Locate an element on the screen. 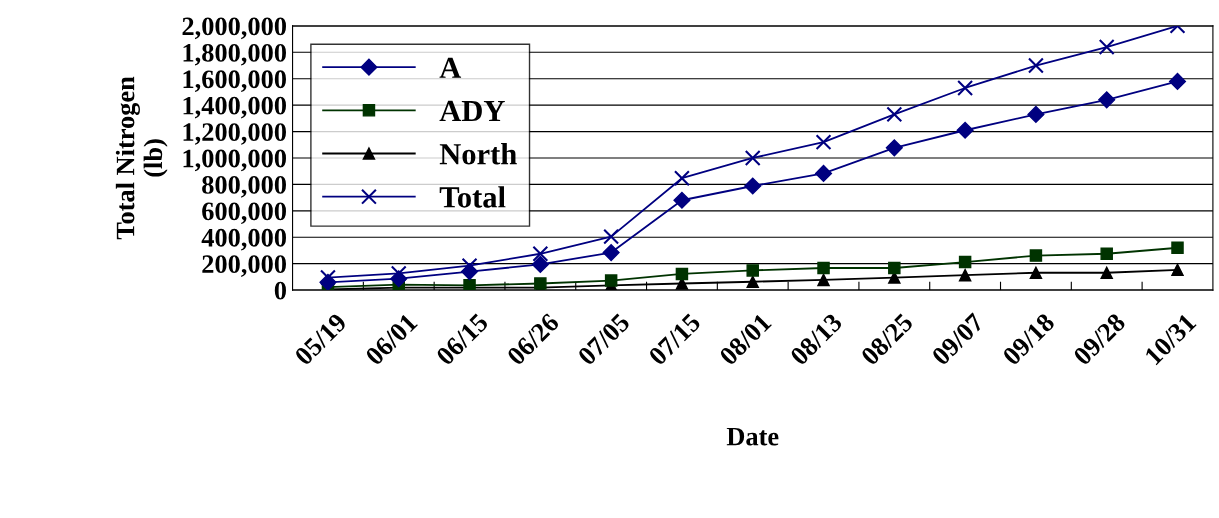  y-tick-label: 1,400,000 is located at coordinates (234, 107).